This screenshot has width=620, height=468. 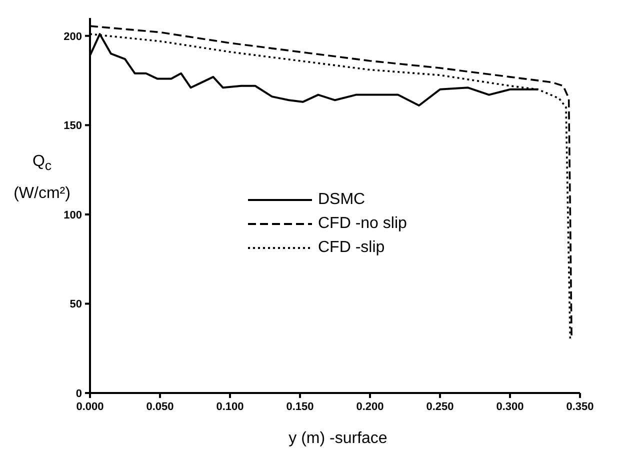 I want to click on x-tick-label: 0.300, so click(x=510, y=406).